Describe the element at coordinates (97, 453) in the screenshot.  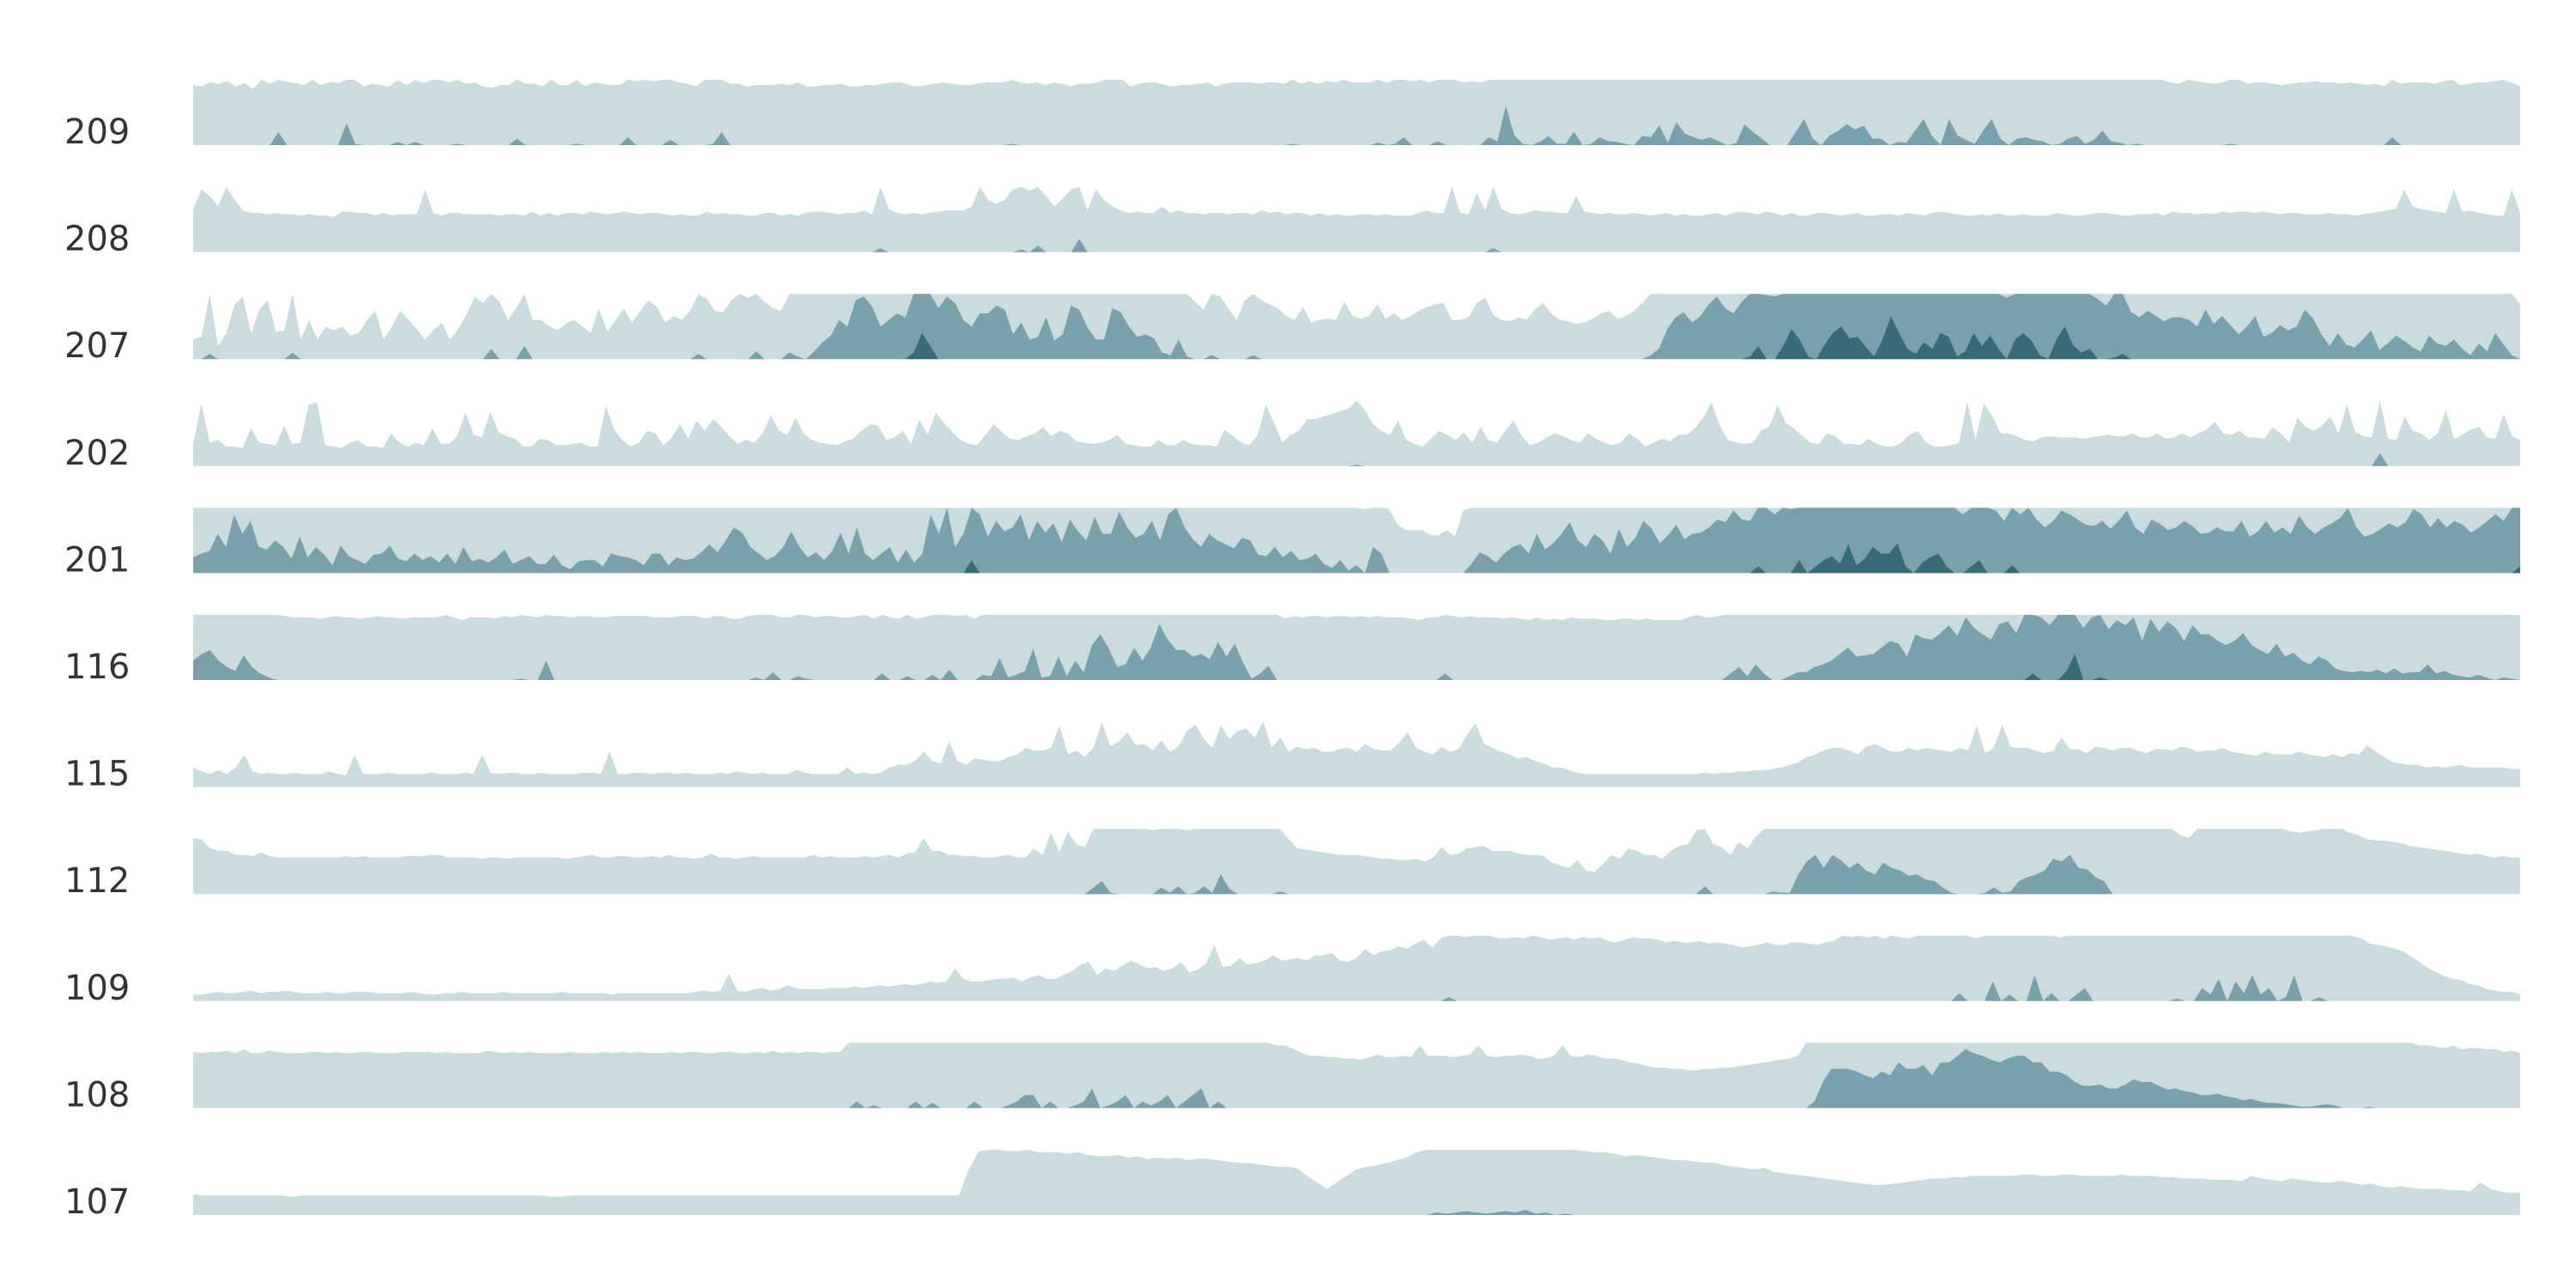
I see `row-label-202: 202` at that location.